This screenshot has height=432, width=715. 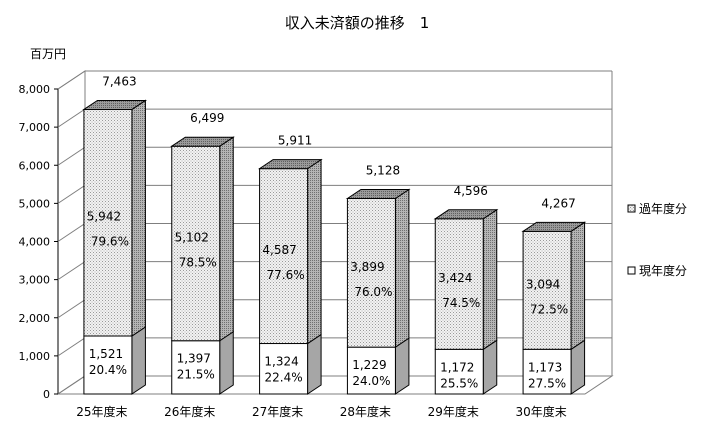 What do you see at coordinates (35, 242) in the screenshot?
I see `y-tick-label: 4,000` at bounding box center [35, 242].